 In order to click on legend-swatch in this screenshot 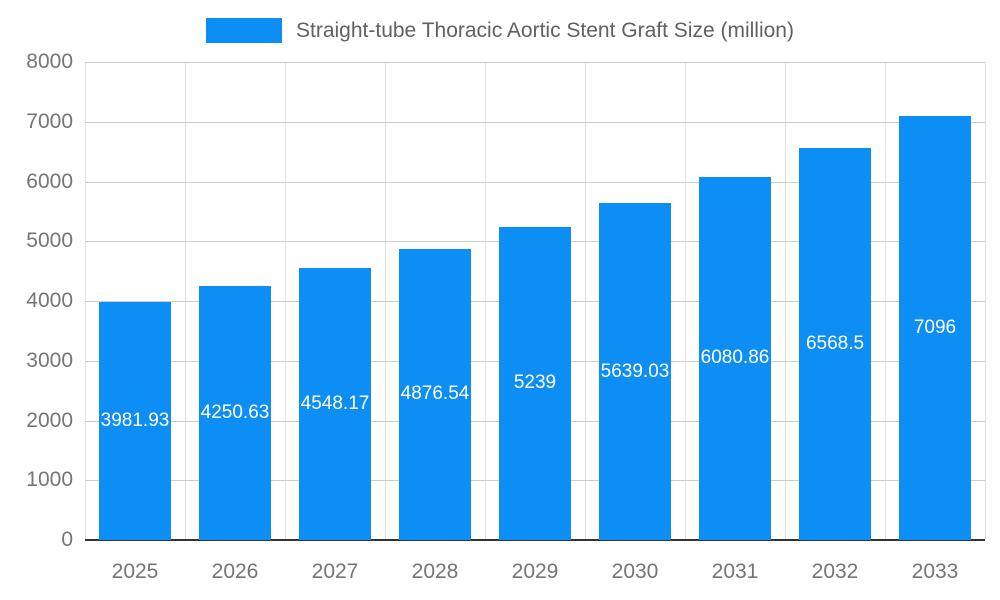, I will do `click(244, 30)`.